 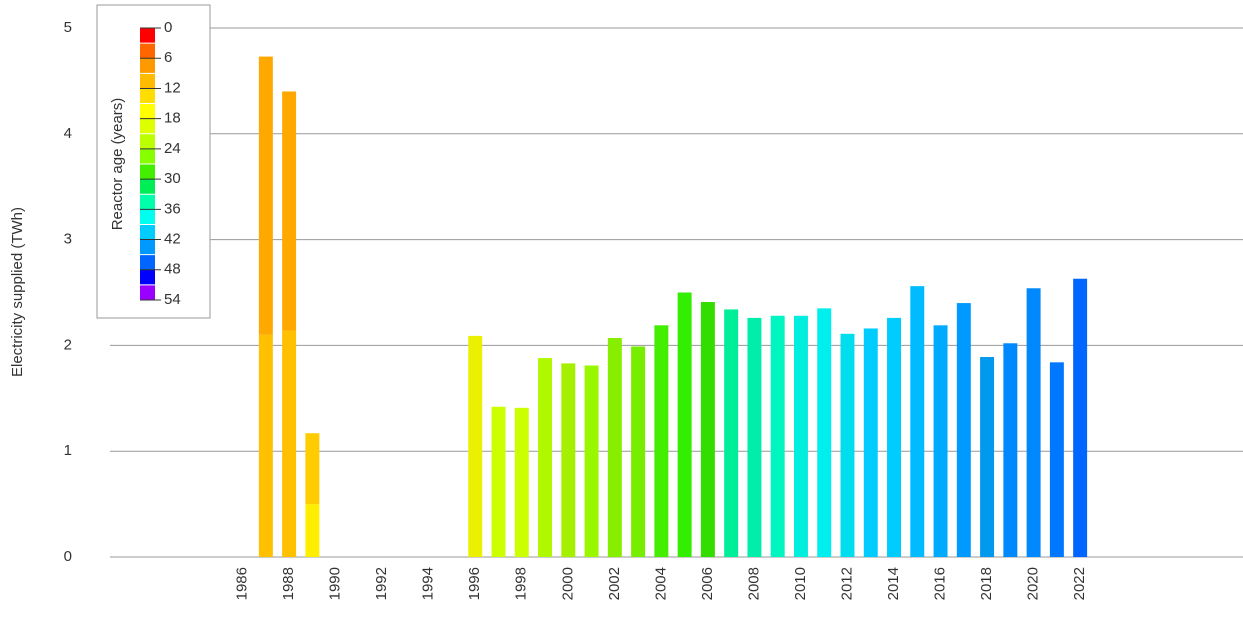 What do you see at coordinates (335, 583) in the screenshot?
I see `x-tick-label: 1990` at bounding box center [335, 583].